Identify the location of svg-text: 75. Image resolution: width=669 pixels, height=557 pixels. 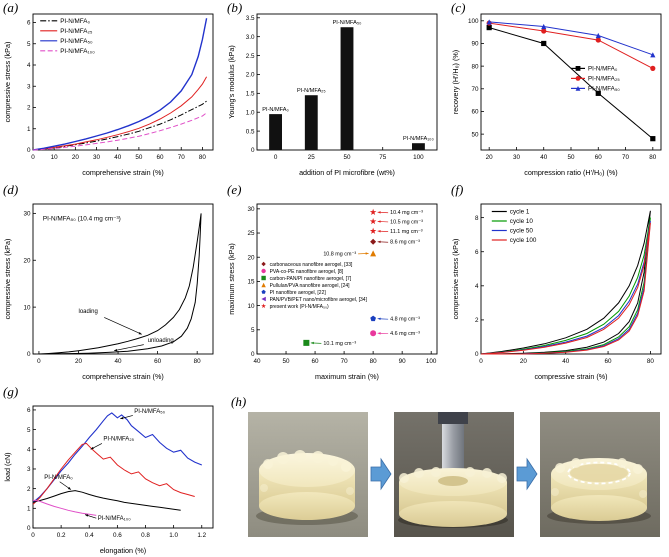
(383, 157).